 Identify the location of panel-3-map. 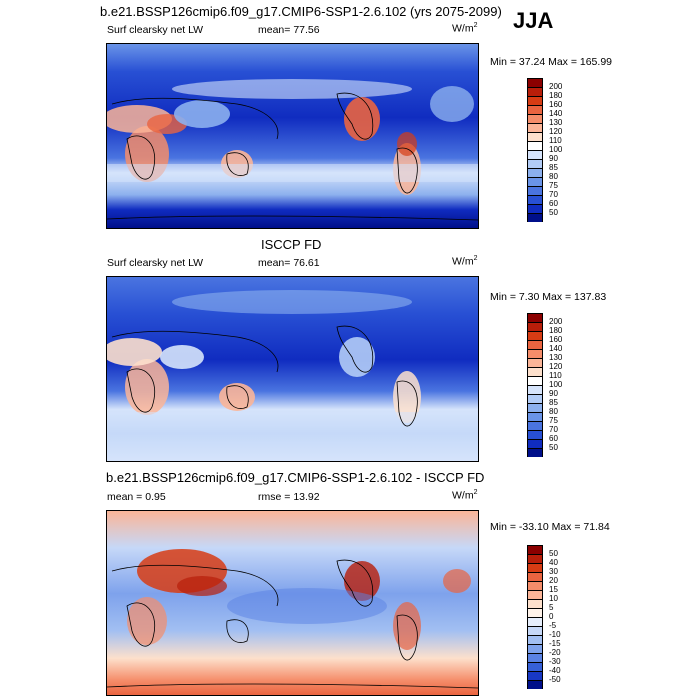
(292, 603).